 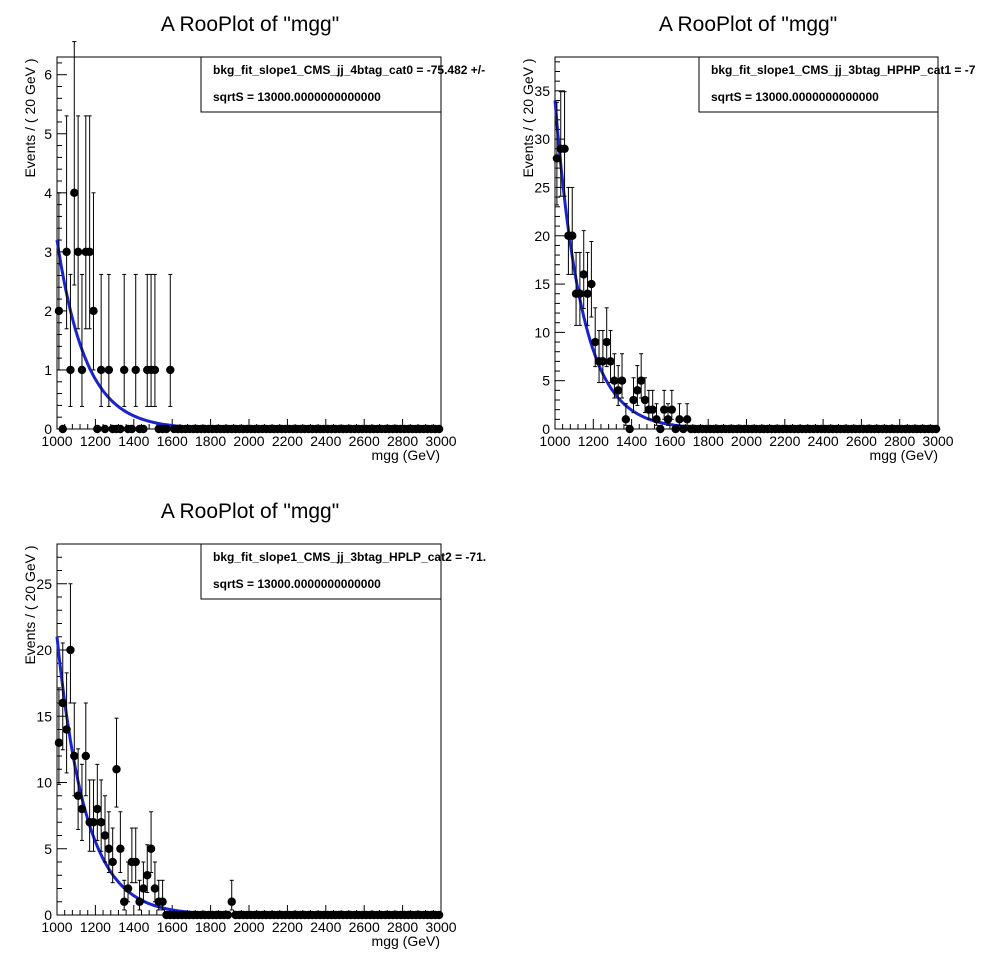 I want to click on x-tick-label: 2600, so click(x=364, y=927).